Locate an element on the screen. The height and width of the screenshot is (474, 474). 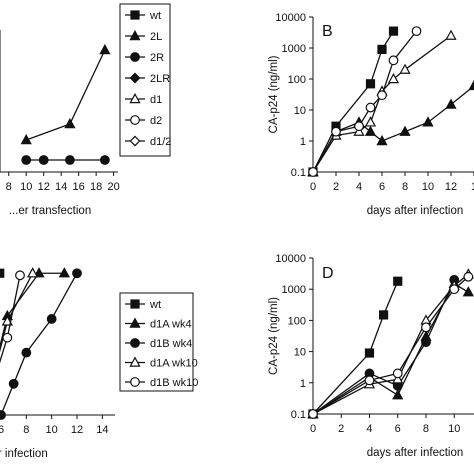
panel-label: B is located at coordinates (327, 31).